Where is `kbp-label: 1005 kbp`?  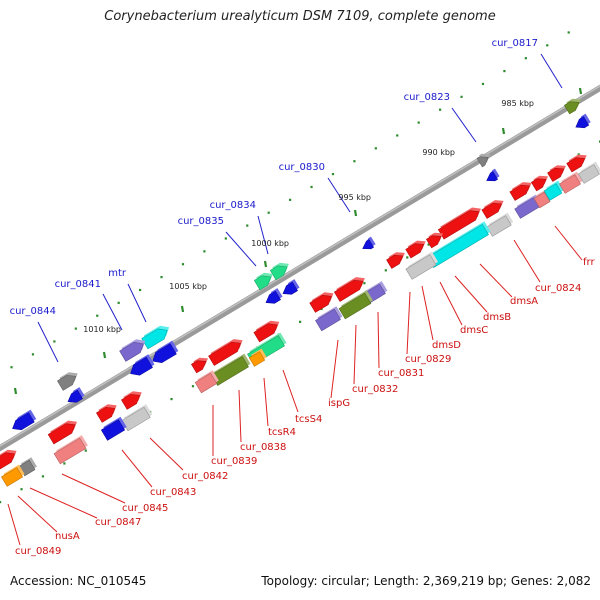
kbp-label: 1005 kbp is located at coordinates (188, 286).